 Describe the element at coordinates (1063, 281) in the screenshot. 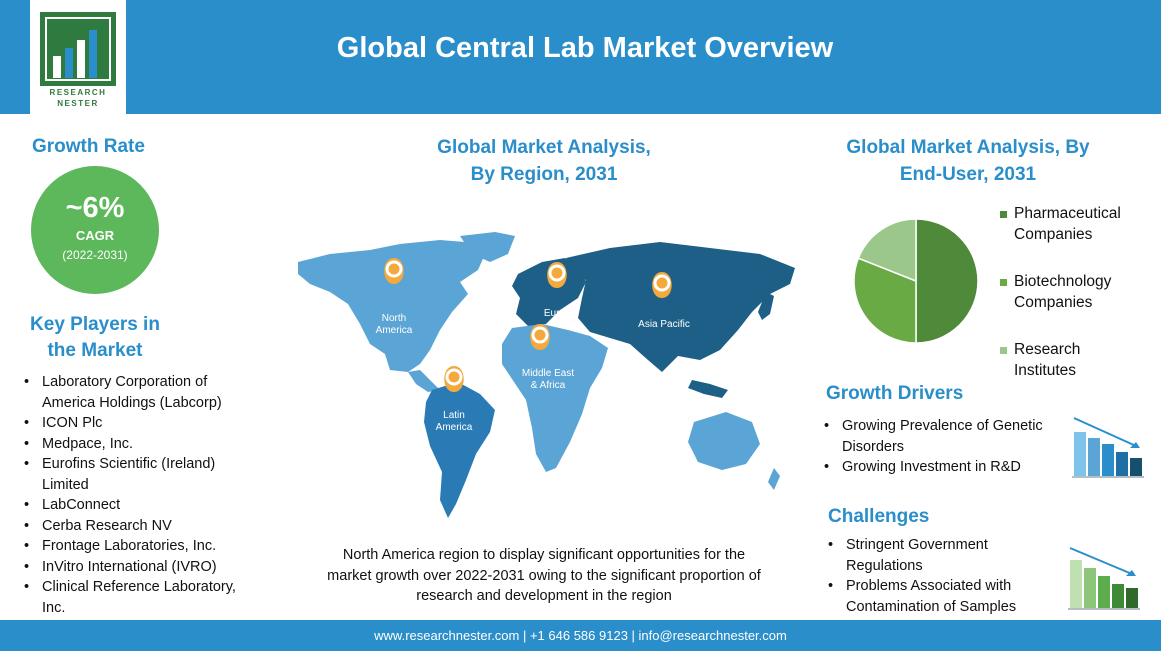

I see `legend-label-line1: Biotechnology` at that location.